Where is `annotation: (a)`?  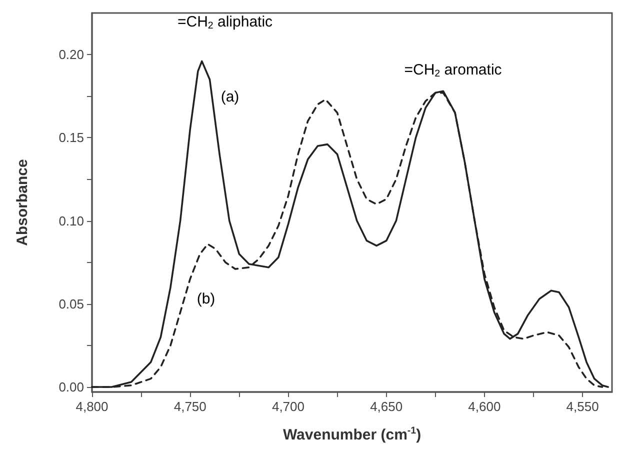 annotation: (a) is located at coordinates (230, 97).